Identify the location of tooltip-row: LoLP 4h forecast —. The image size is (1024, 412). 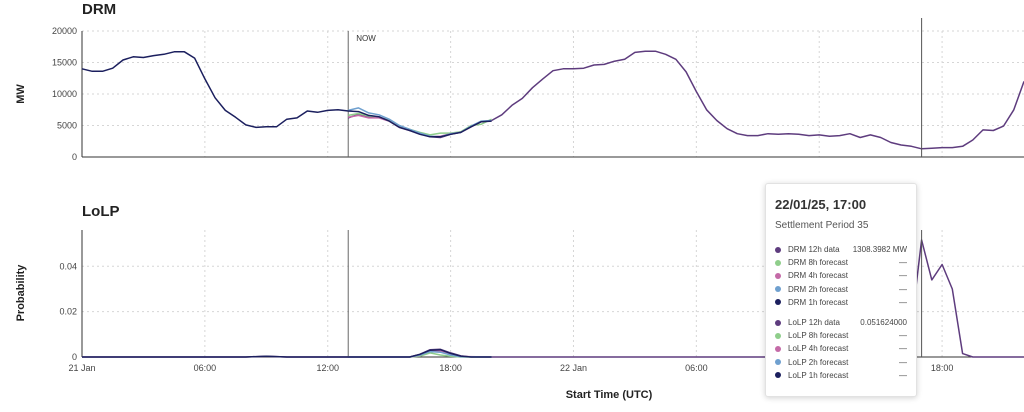
(841, 348).